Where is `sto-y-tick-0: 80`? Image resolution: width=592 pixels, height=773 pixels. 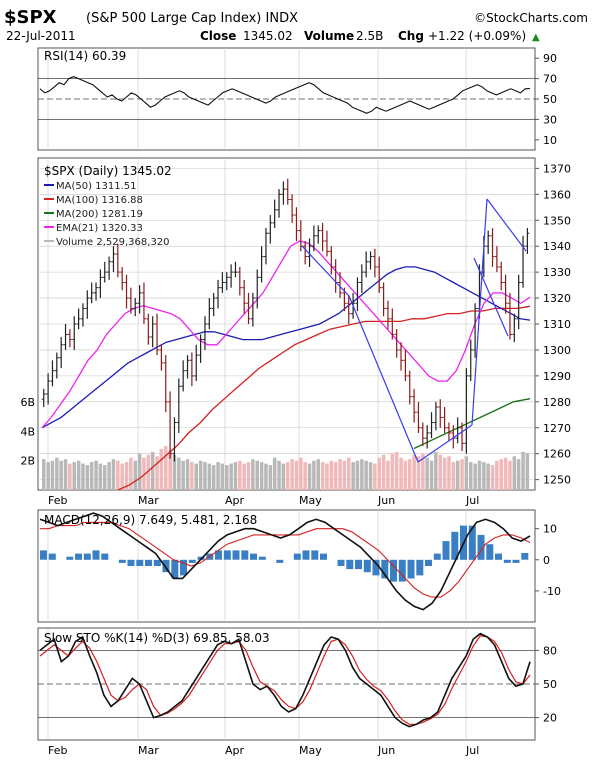 sto-y-tick-0: 80 is located at coordinates (550, 650).